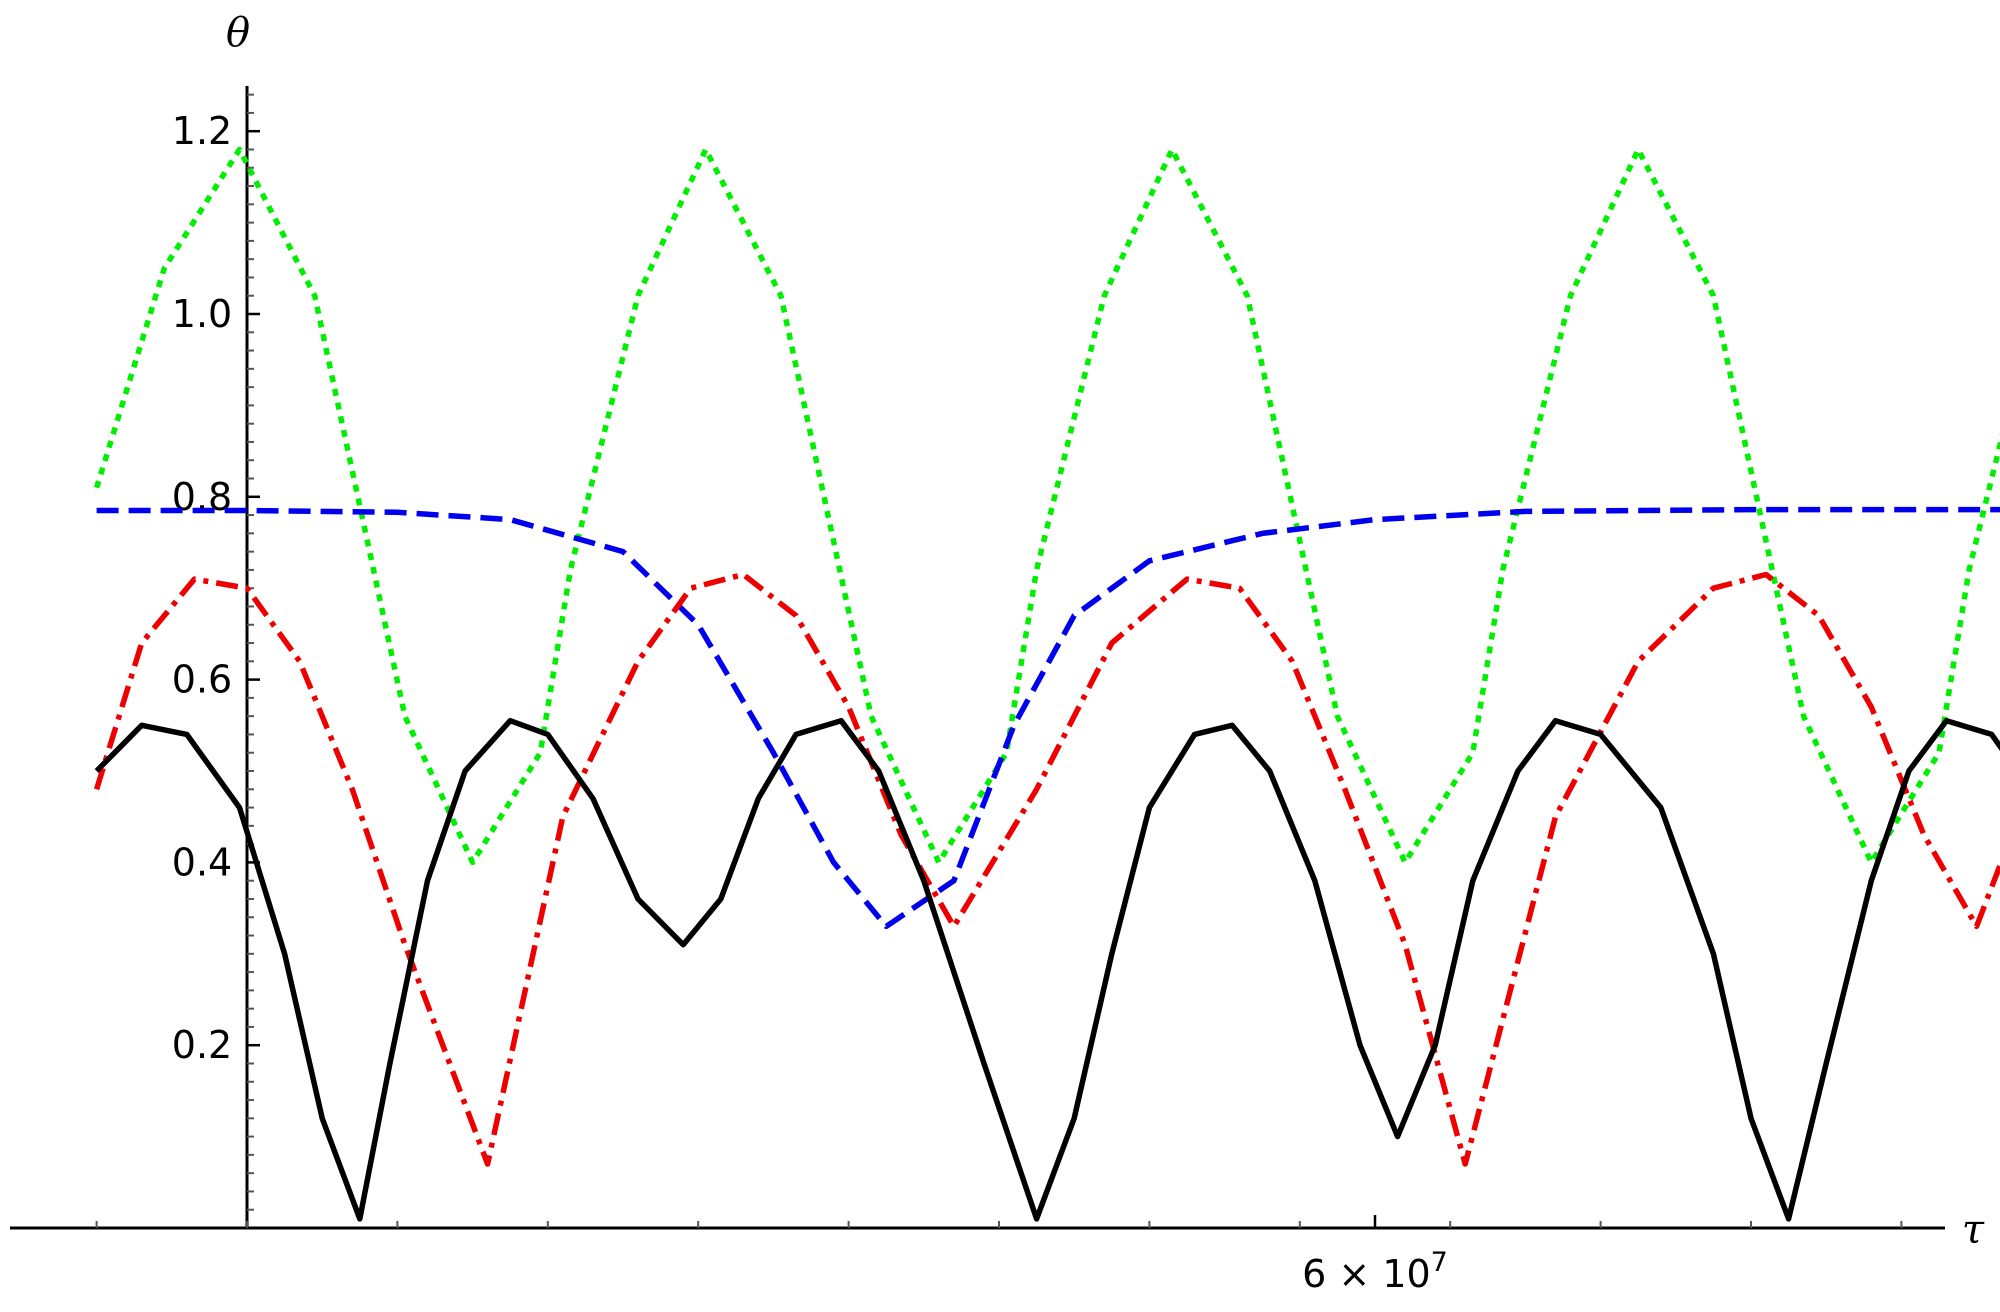 The image size is (2000, 1312). Describe the element at coordinates (1406, 1274) in the screenshot. I see `x-tick-base: 10` at that location.